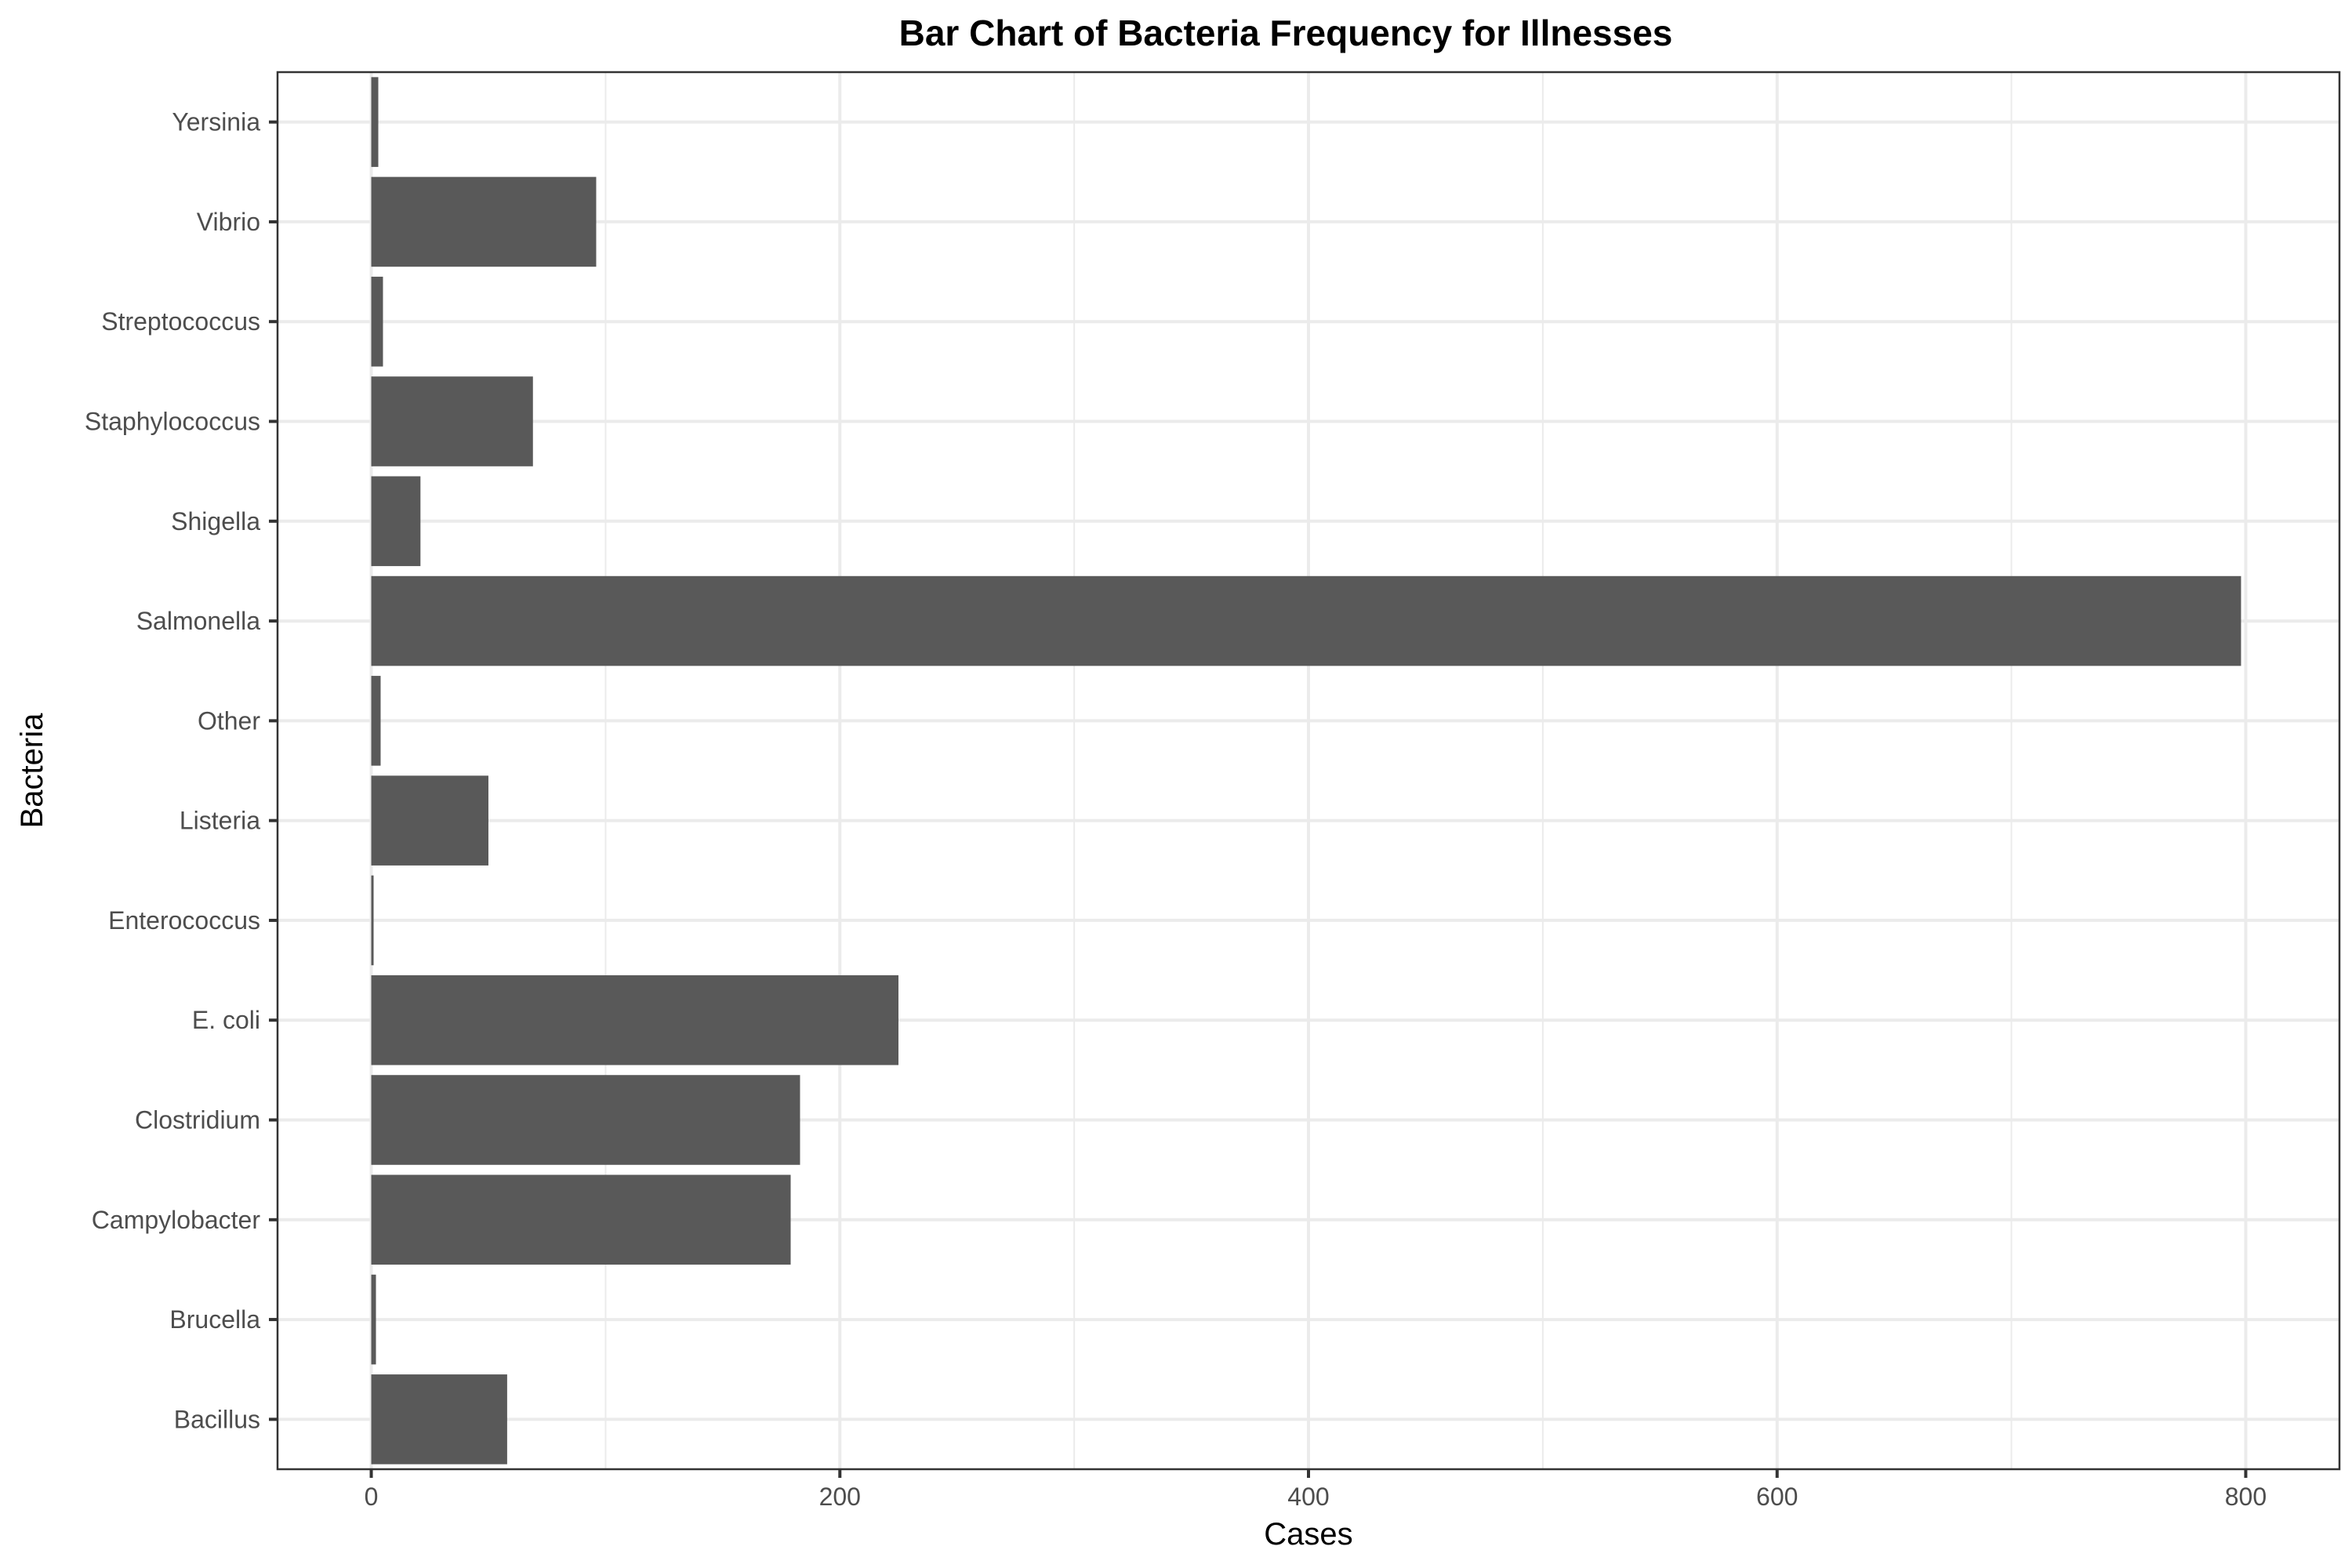 Image resolution: width=2352 pixels, height=1568 pixels. What do you see at coordinates (197, 1120) in the screenshot?
I see `y-tick-label: Clostridium` at bounding box center [197, 1120].